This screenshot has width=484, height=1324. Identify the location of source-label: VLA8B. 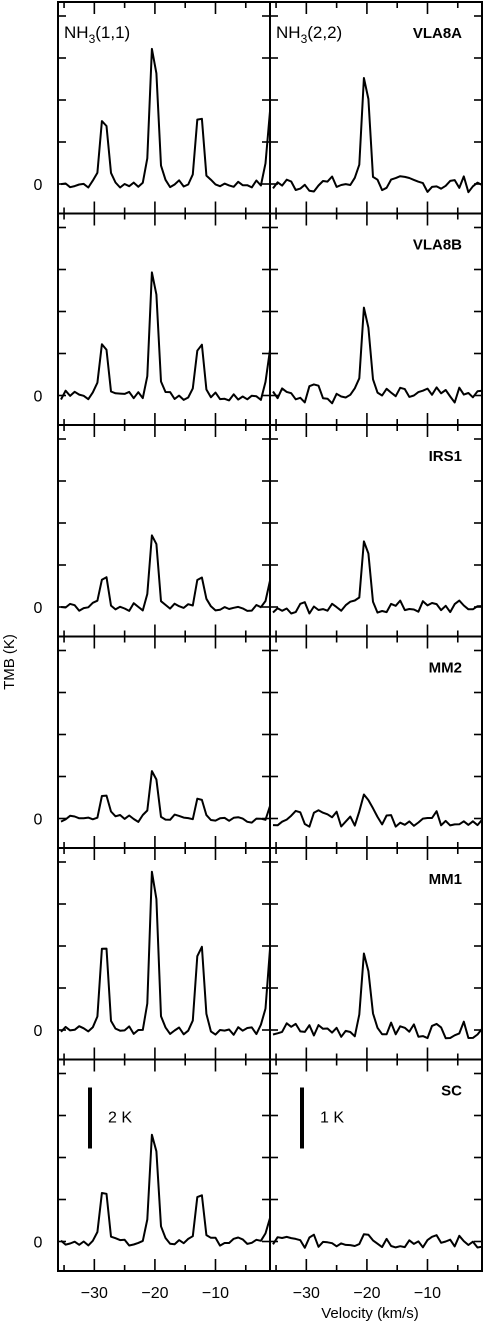
(437, 245).